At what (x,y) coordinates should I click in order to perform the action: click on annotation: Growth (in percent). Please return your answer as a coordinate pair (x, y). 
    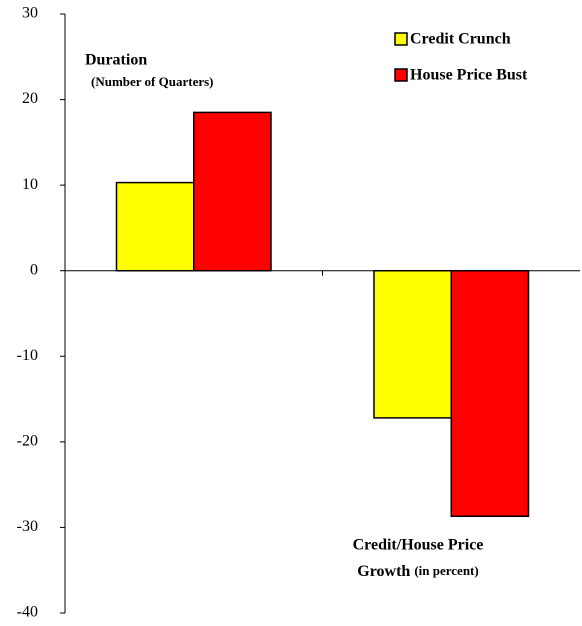
    Looking at the image, I should click on (417, 571).